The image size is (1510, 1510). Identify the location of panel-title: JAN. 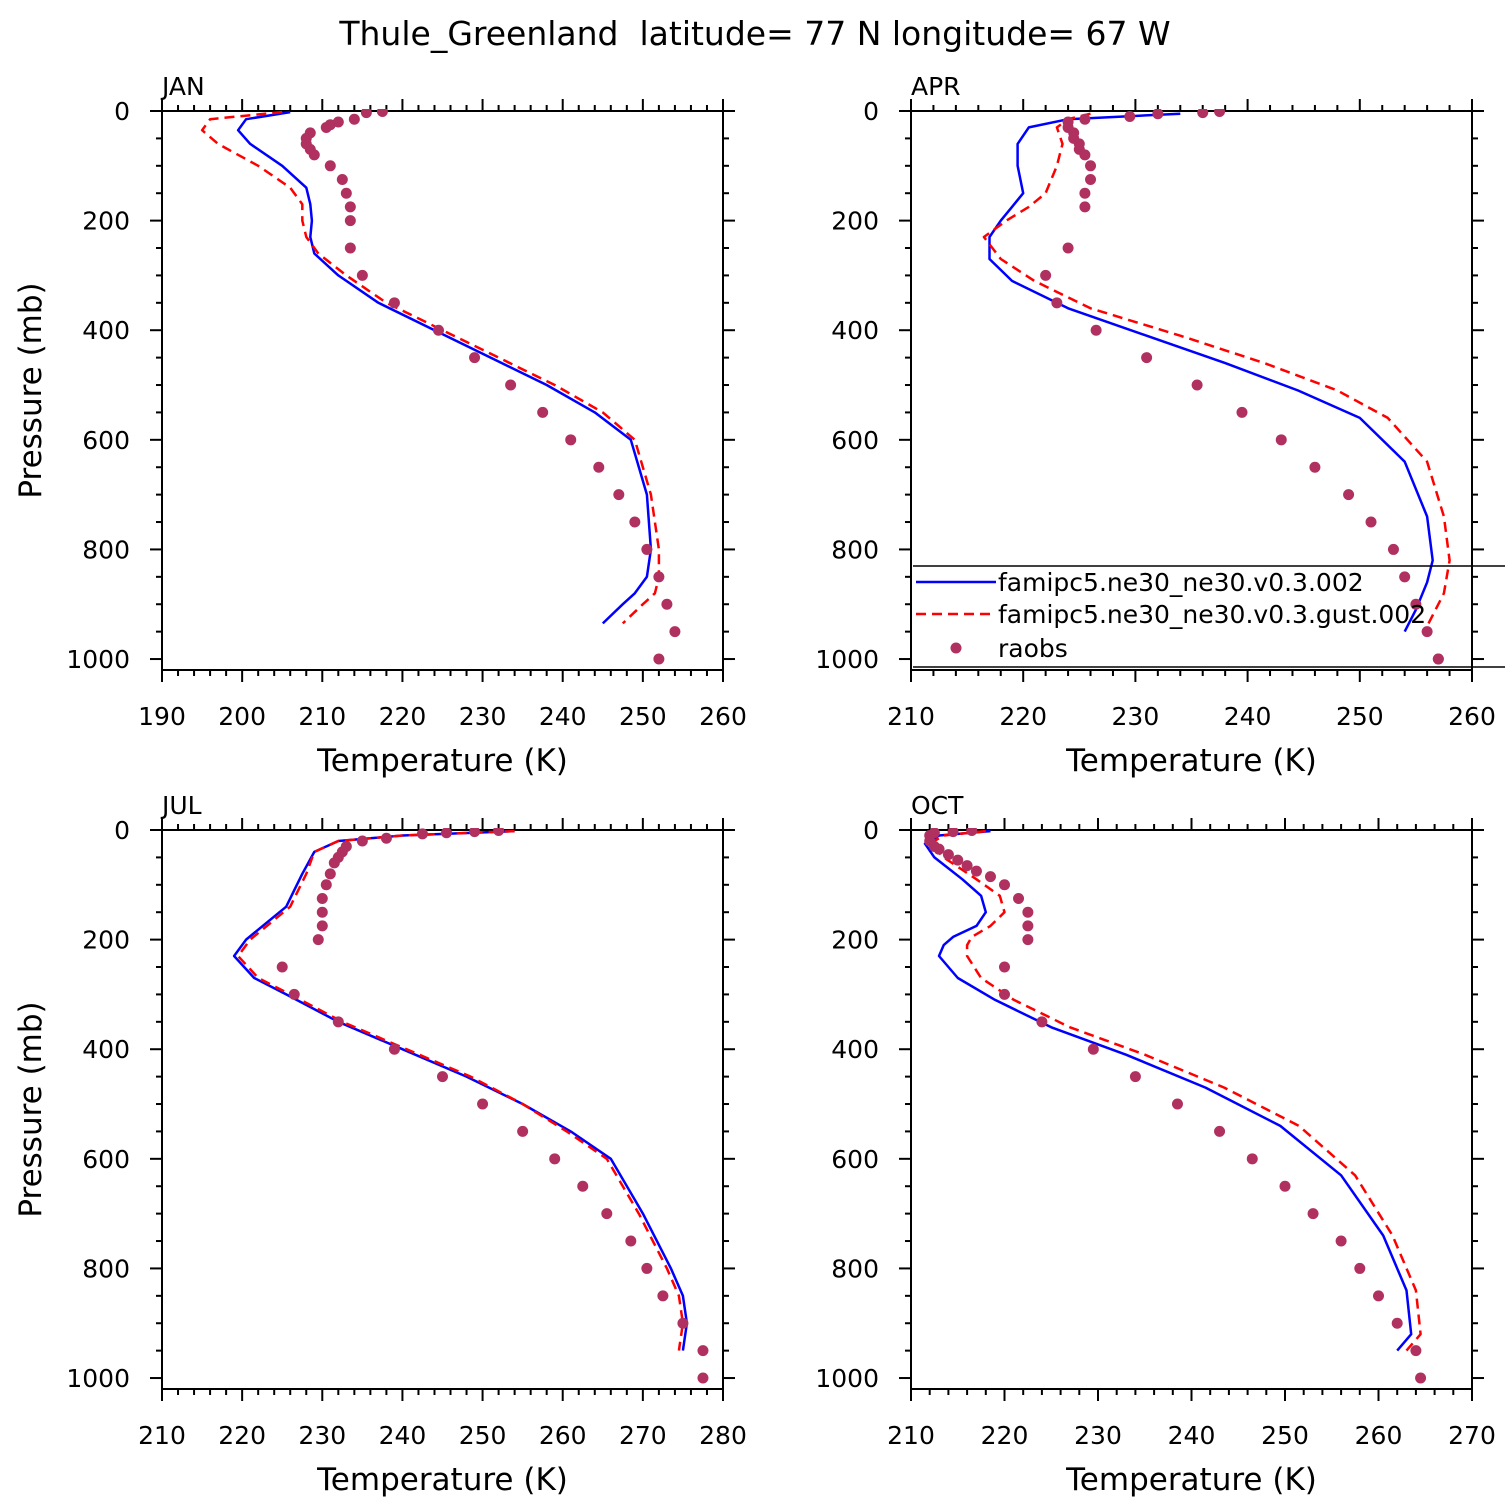
(182, 86).